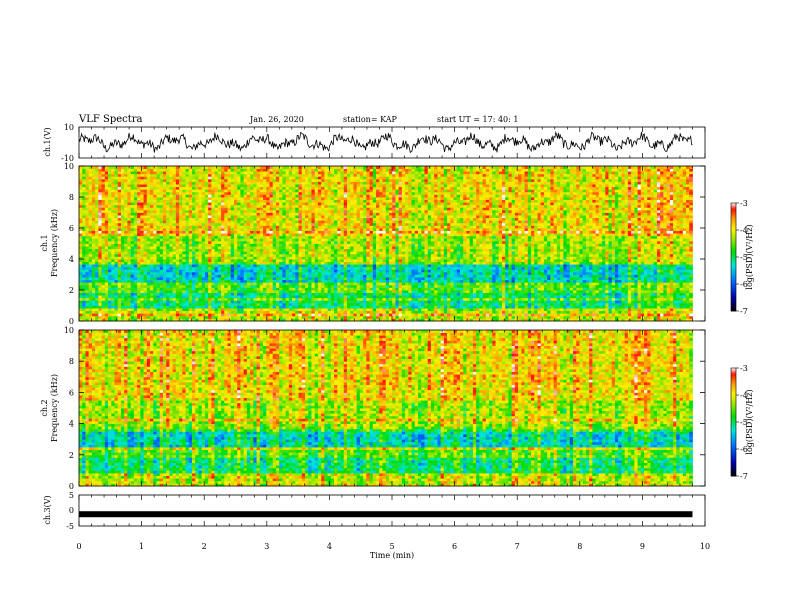 This screenshot has height=612, width=792. I want to click on time-tick-label: 10, so click(705, 546).